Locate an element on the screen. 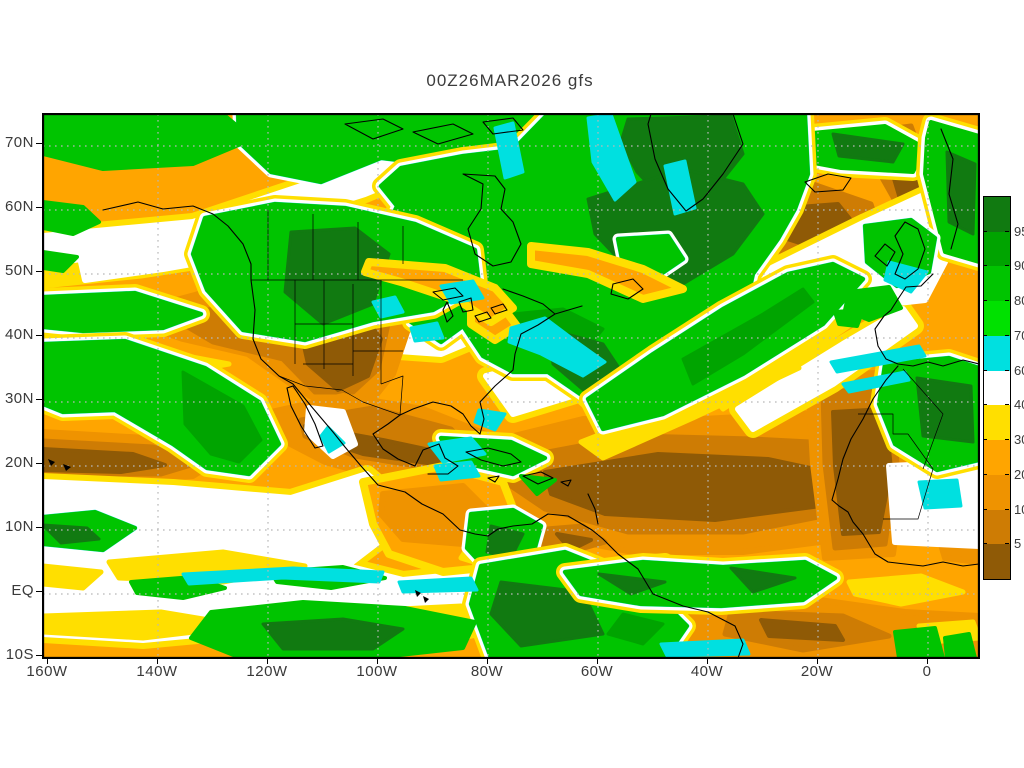 The image size is (1024, 768). x-axis-label: 160W is located at coordinates (47, 671).